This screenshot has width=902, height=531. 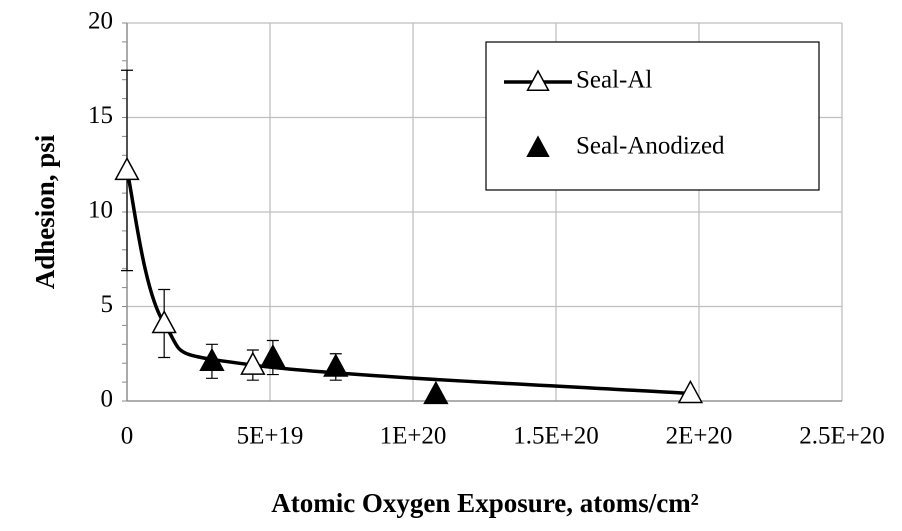 What do you see at coordinates (614, 80) in the screenshot?
I see `legend-label: Seal-Al` at bounding box center [614, 80].